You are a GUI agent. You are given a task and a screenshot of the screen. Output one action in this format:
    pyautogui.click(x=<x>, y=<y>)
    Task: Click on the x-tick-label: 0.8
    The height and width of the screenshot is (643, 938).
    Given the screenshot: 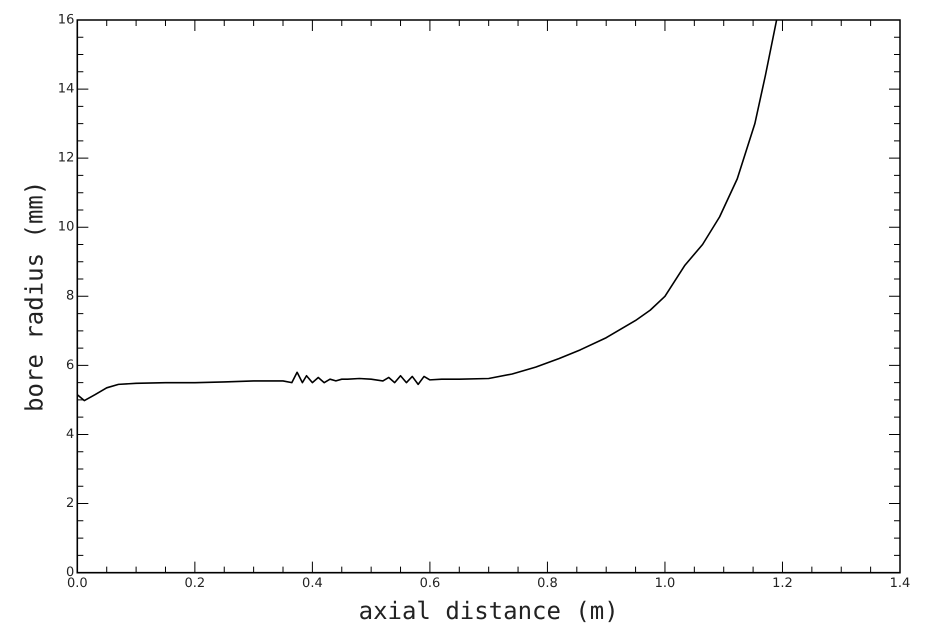 What is the action you would take?
    pyautogui.click(x=547, y=583)
    